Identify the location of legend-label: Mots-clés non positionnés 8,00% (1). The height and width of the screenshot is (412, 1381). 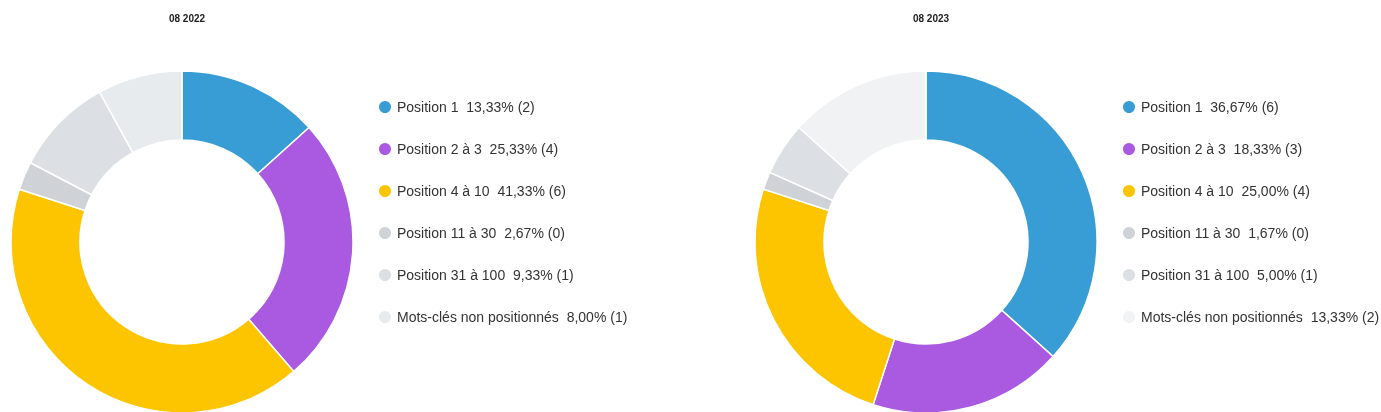
(512, 317).